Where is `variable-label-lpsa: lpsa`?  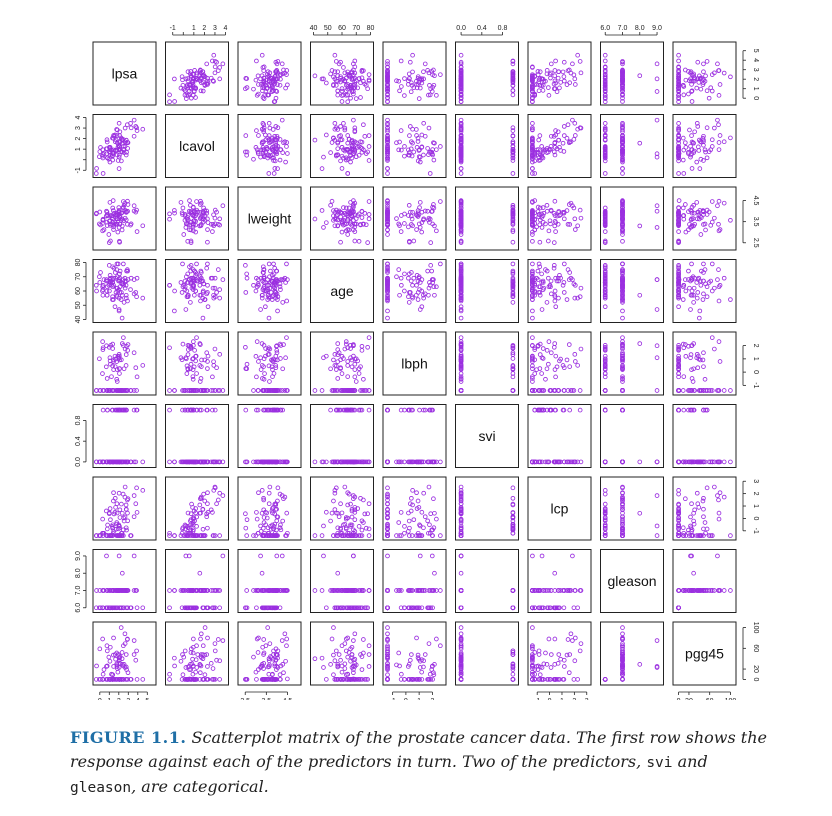
variable-label-lpsa: lpsa is located at coordinates (125, 74).